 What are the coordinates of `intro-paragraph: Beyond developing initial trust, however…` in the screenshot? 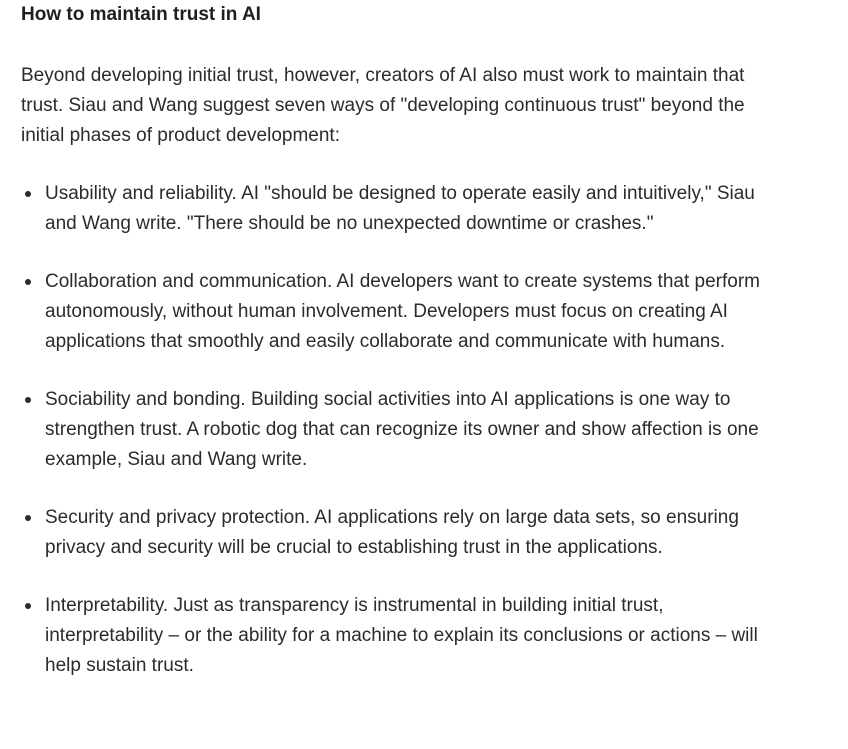 It's located at (383, 105).